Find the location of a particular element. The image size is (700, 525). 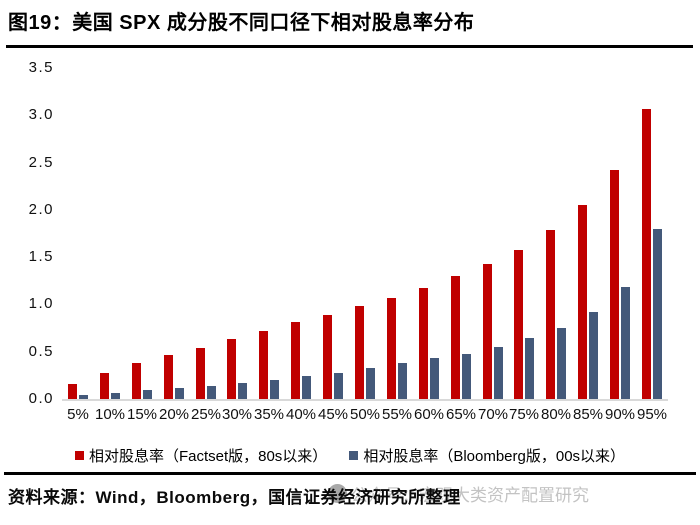

watermark: 公众号：宏观大类资产配置研究 is located at coordinates (458, 493).